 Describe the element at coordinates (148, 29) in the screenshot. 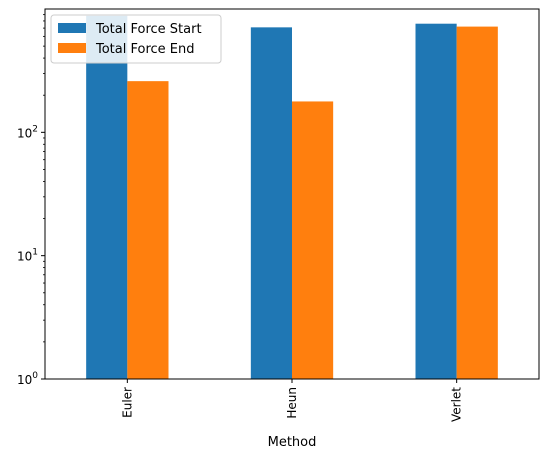

I see `legend-label-start: Total Force Start` at that location.